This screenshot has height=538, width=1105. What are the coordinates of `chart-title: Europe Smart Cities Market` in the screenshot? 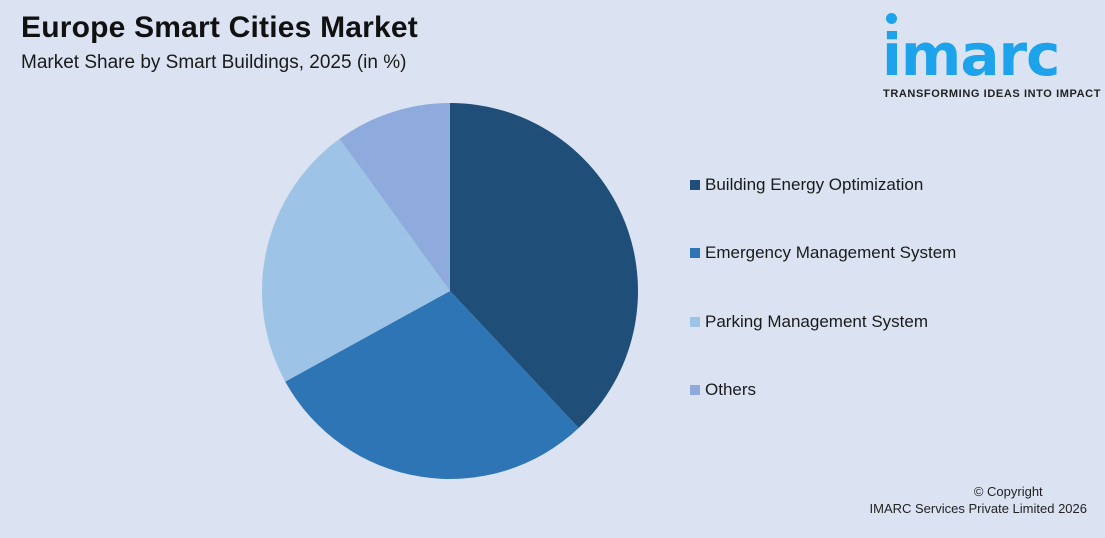 It's located at (219, 27).